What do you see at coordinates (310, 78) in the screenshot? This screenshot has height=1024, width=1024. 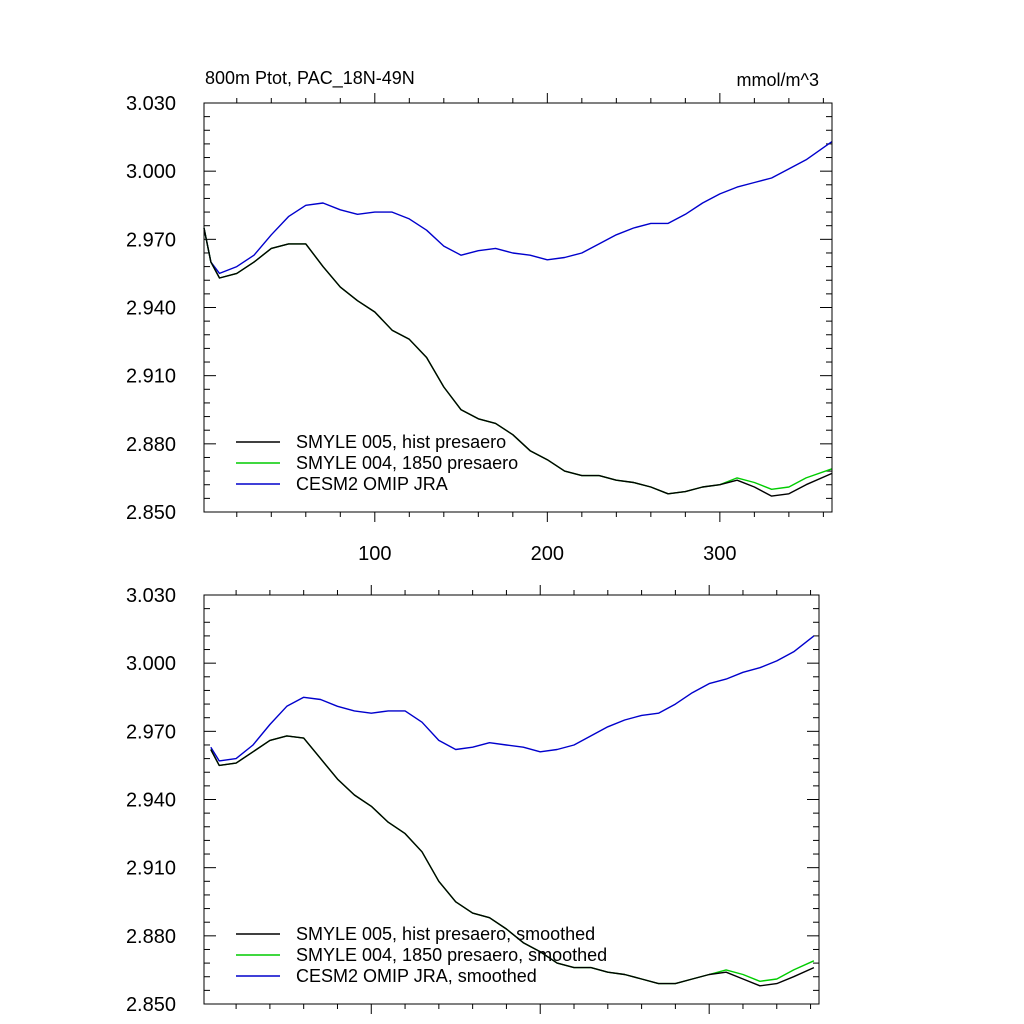 I see `top-panel-title: 800m Ptot, PAC_18N-49N` at bounding box center [310, 78].